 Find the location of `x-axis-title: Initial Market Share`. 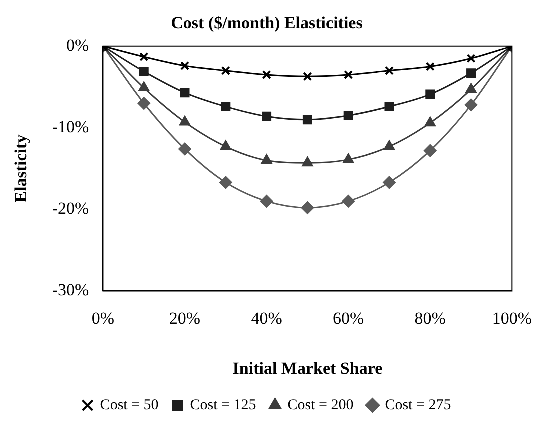

x-axis-title: Initial Market Share is located at coordinates (308, 368).